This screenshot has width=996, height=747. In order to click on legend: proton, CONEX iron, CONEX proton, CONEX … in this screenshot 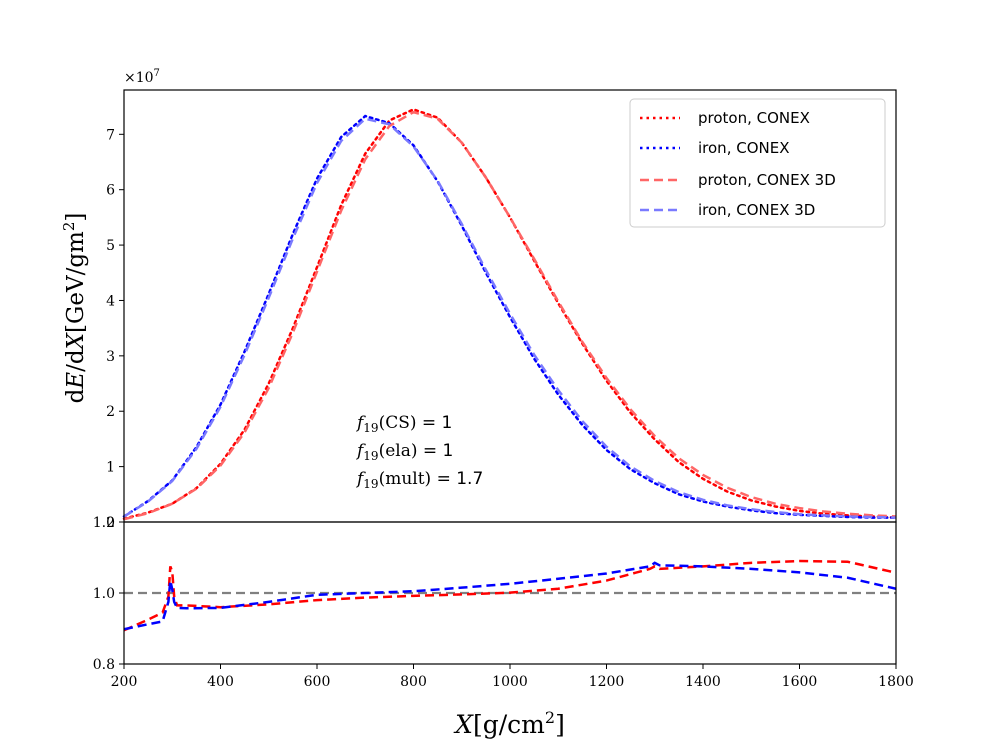, I will do `click(757, 163)`.